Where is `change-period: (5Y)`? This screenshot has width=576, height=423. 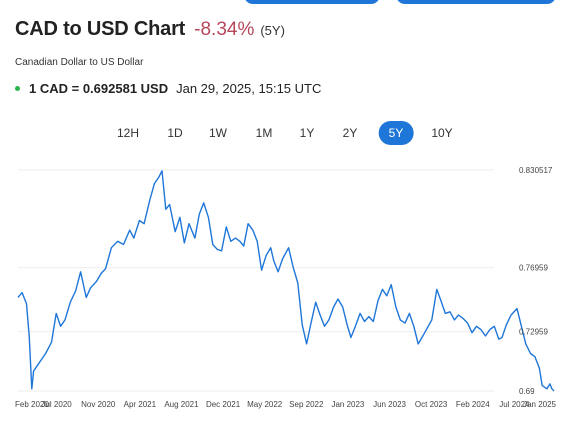 change-period: (5Y) is located at coordinates (272, 30).